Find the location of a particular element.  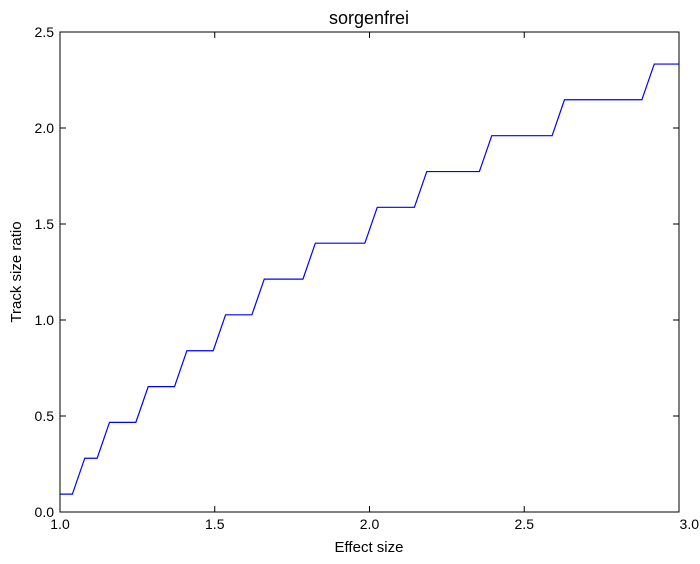

chart-title: sorgenfrei is located at coordinates (369, 18).